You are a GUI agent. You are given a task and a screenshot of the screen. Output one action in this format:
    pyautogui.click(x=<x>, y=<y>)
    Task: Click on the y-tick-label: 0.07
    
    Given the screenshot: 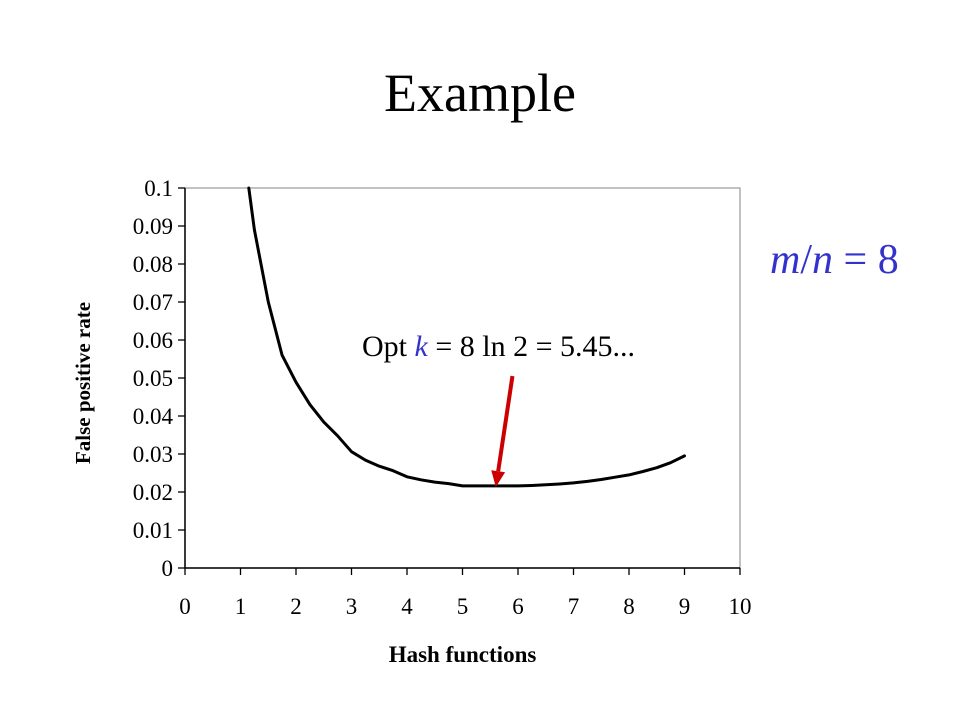 What is the action you would take?
    pyautogui.click(x=153, y=302)
    